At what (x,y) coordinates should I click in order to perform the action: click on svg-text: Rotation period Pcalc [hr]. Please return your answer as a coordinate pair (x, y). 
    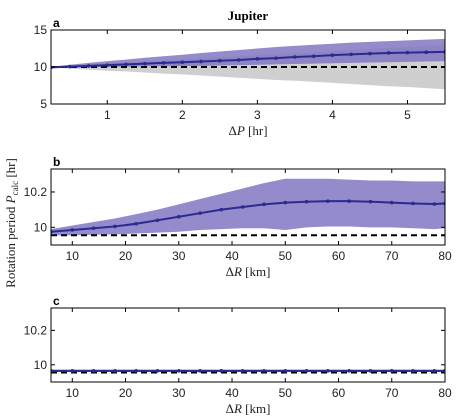
    Looking at the image, I should click on (11, 223).